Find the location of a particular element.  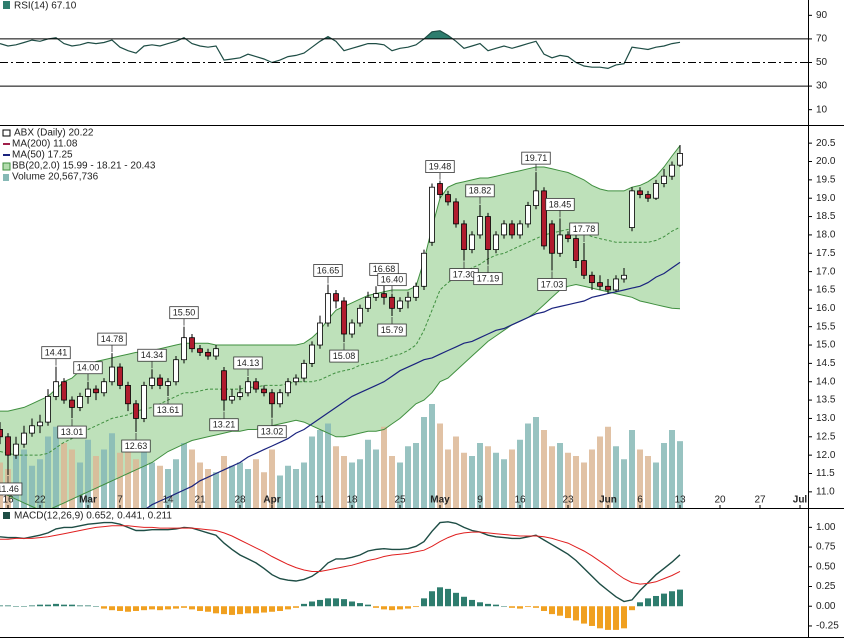

annotation-label: 13.21 is located at coordinates (224, 425).